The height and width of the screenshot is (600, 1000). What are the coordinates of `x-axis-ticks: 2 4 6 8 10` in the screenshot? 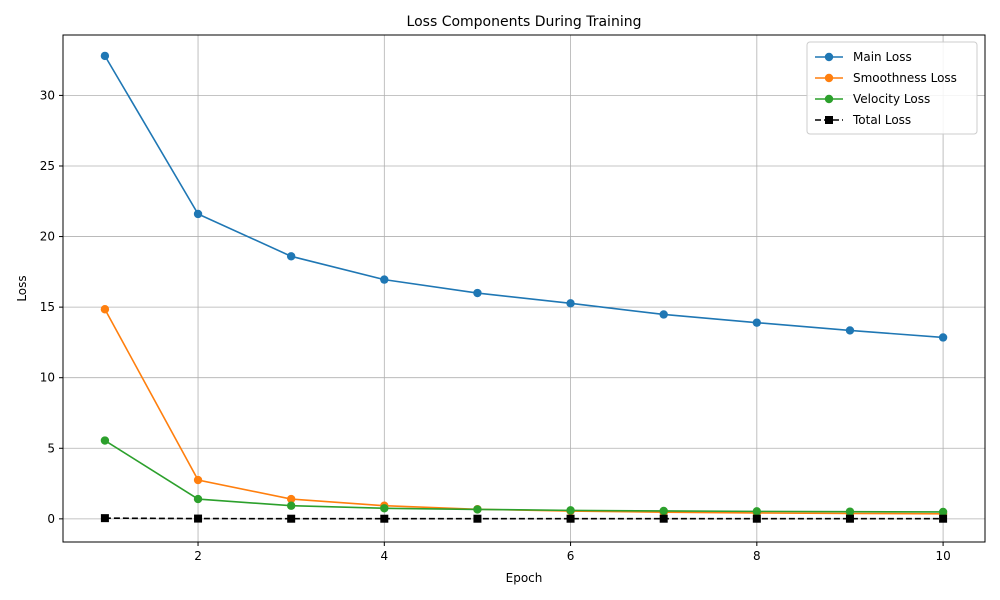 It's located at (572, 552).